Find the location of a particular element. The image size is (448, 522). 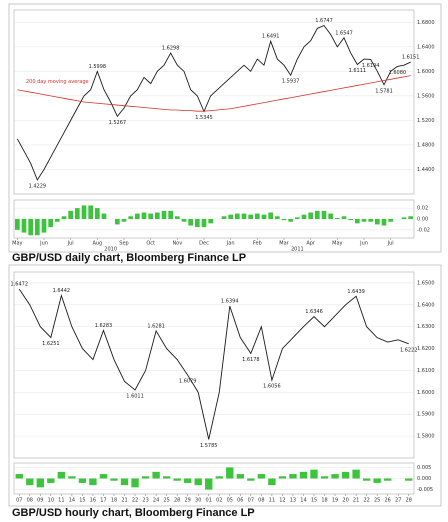

price-annotation: 1.4229 is located at coordinates (38, 186).